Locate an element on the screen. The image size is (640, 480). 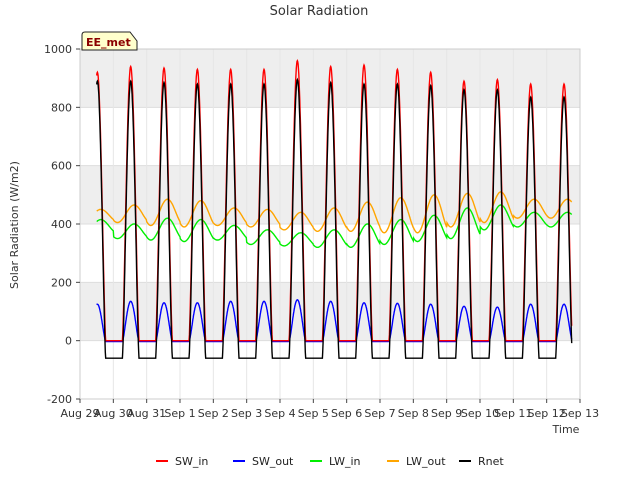
x-tick-label: Aug 29 is located at coordinates (80, 413).